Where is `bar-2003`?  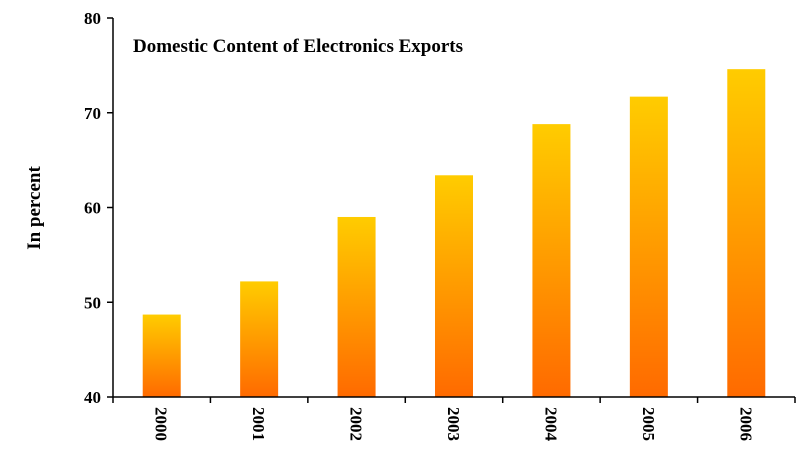
bar-2003 is located at coordinates (454, 286).